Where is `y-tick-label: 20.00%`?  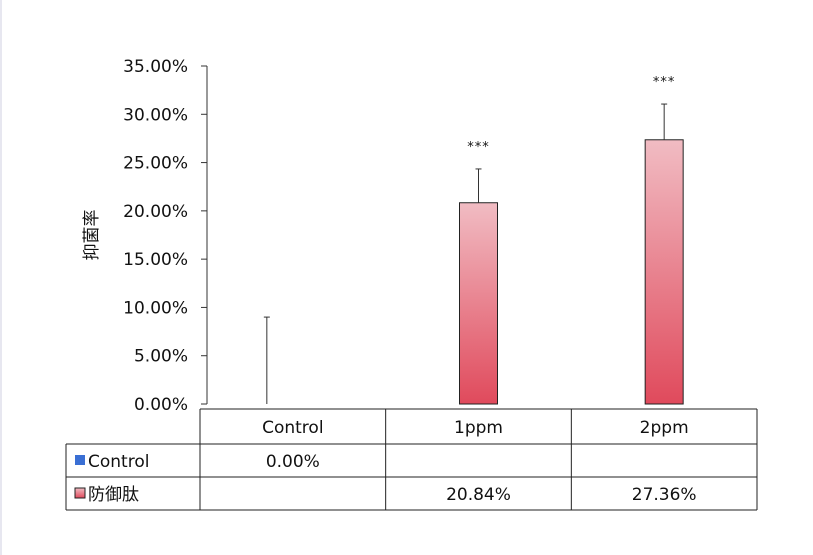
y-tick-label: 20.00% is located at coordinates (155, 212).